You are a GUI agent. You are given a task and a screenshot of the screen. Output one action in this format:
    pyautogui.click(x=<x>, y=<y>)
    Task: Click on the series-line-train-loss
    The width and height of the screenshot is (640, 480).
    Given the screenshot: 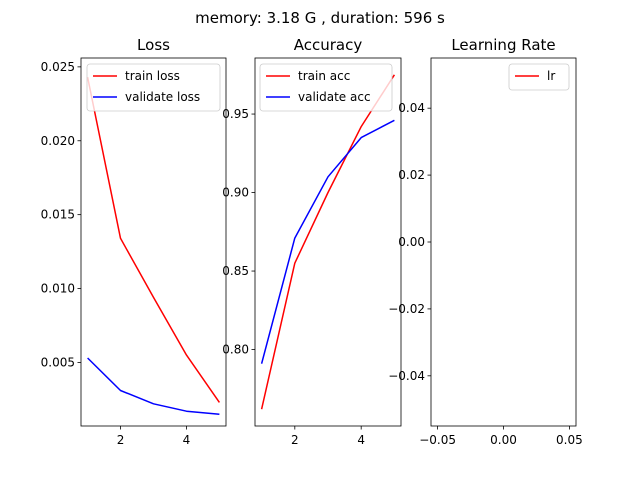 What is the action you would take?
    pyautogui.click(x=153, y=240)
    